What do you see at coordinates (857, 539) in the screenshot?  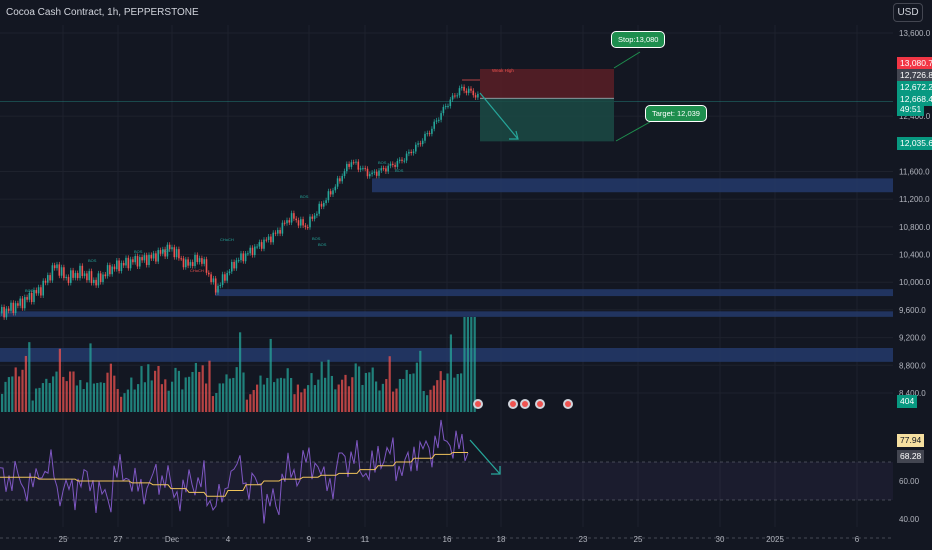 I see `time-tick: 6` at bounding box center [857, 539].